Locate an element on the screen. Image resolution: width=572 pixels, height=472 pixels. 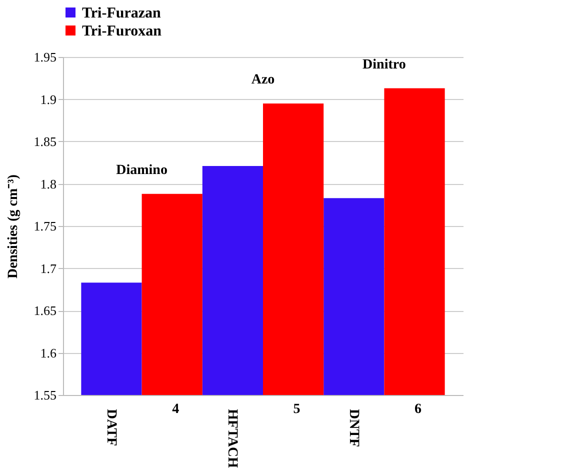
y-tick-label: 1.75 is located at coordinates (45, 226).